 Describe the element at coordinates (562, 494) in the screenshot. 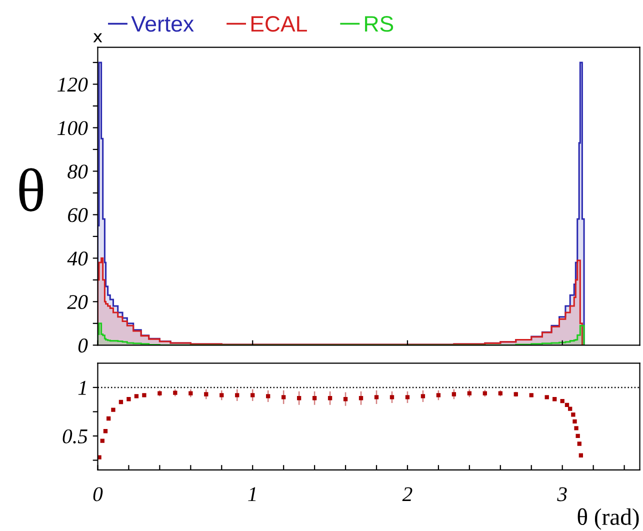

I see `x-tick-label: 3` at that location.